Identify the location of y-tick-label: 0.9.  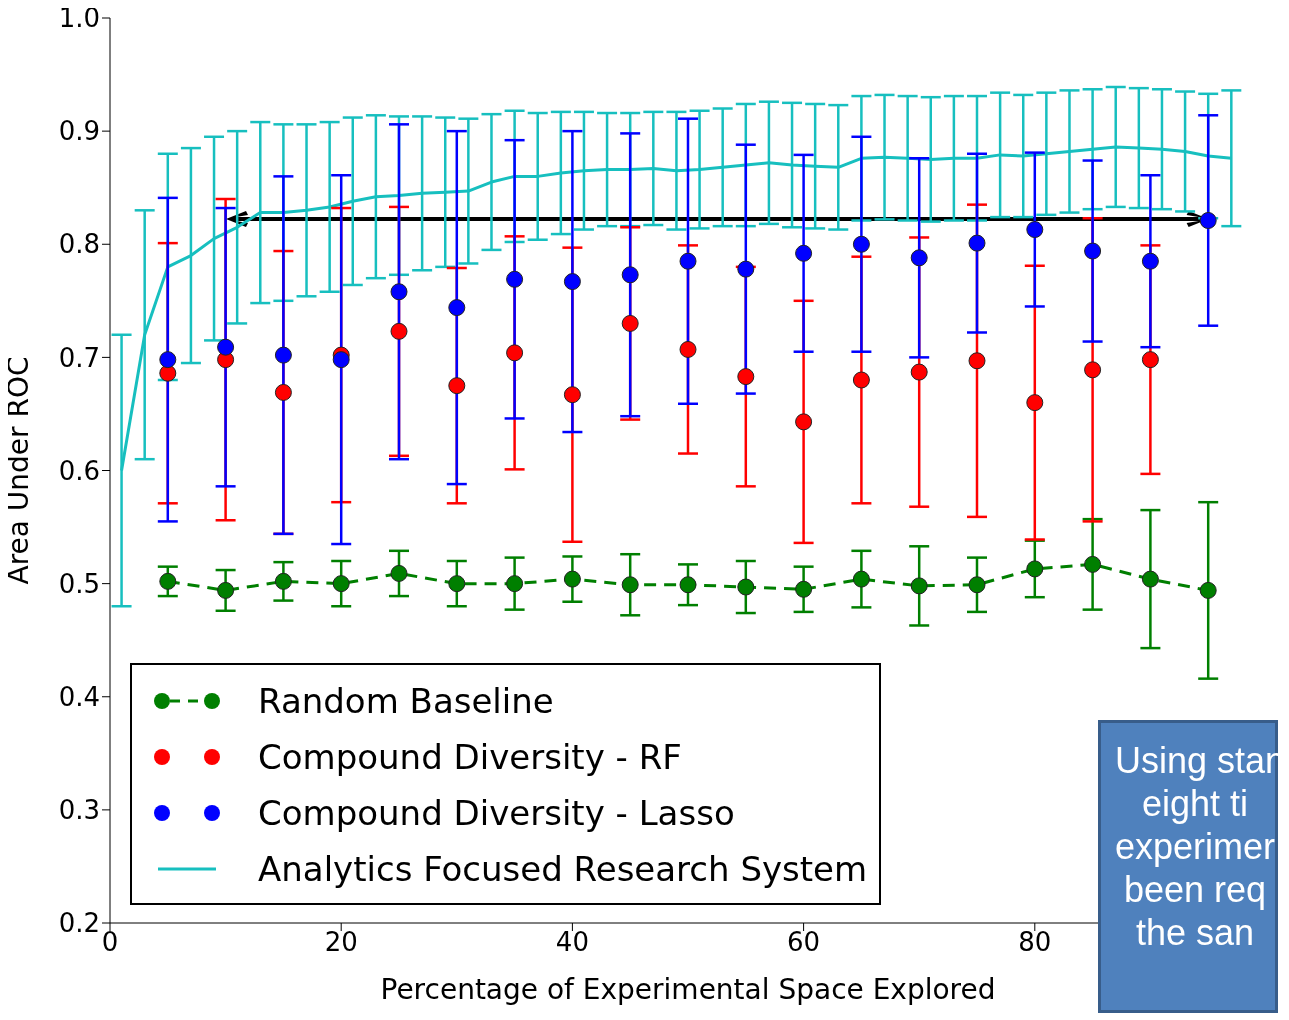
(79, 131).